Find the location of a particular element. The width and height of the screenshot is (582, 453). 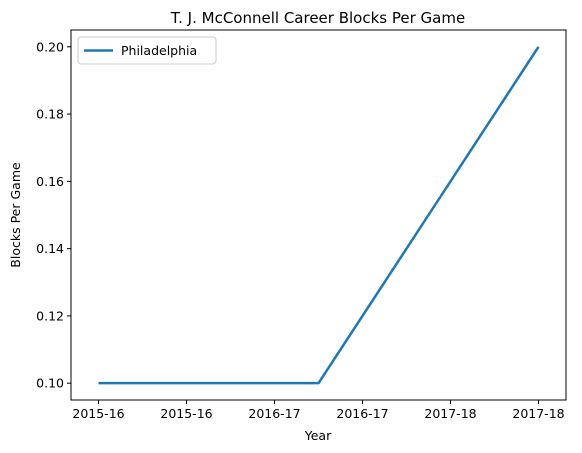

y-tick-label: 0.14 is located at coordinates (50, 248).